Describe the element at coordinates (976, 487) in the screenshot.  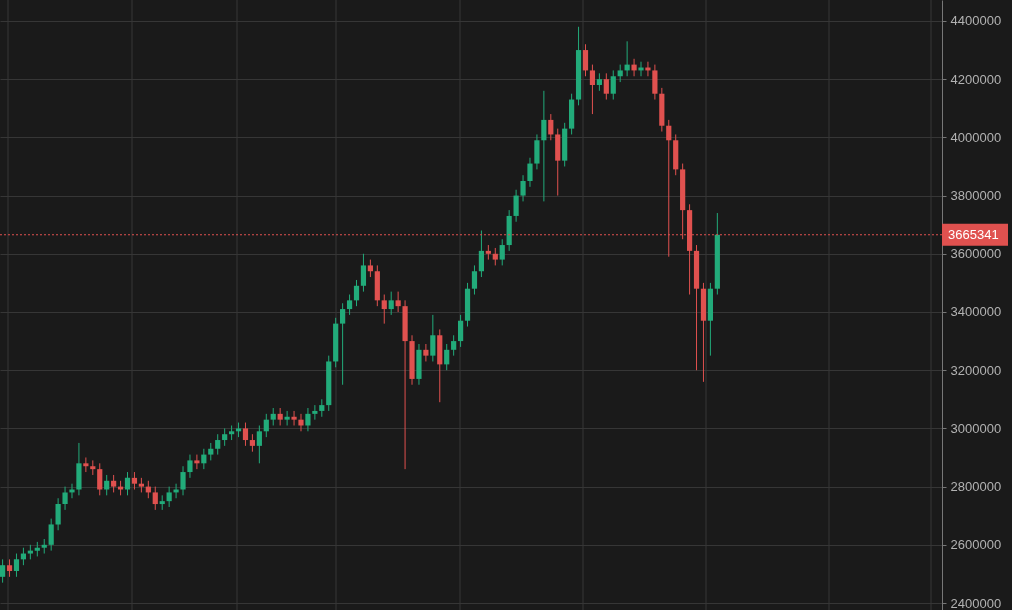
I see `y-tick-label: 2800000` at that location.